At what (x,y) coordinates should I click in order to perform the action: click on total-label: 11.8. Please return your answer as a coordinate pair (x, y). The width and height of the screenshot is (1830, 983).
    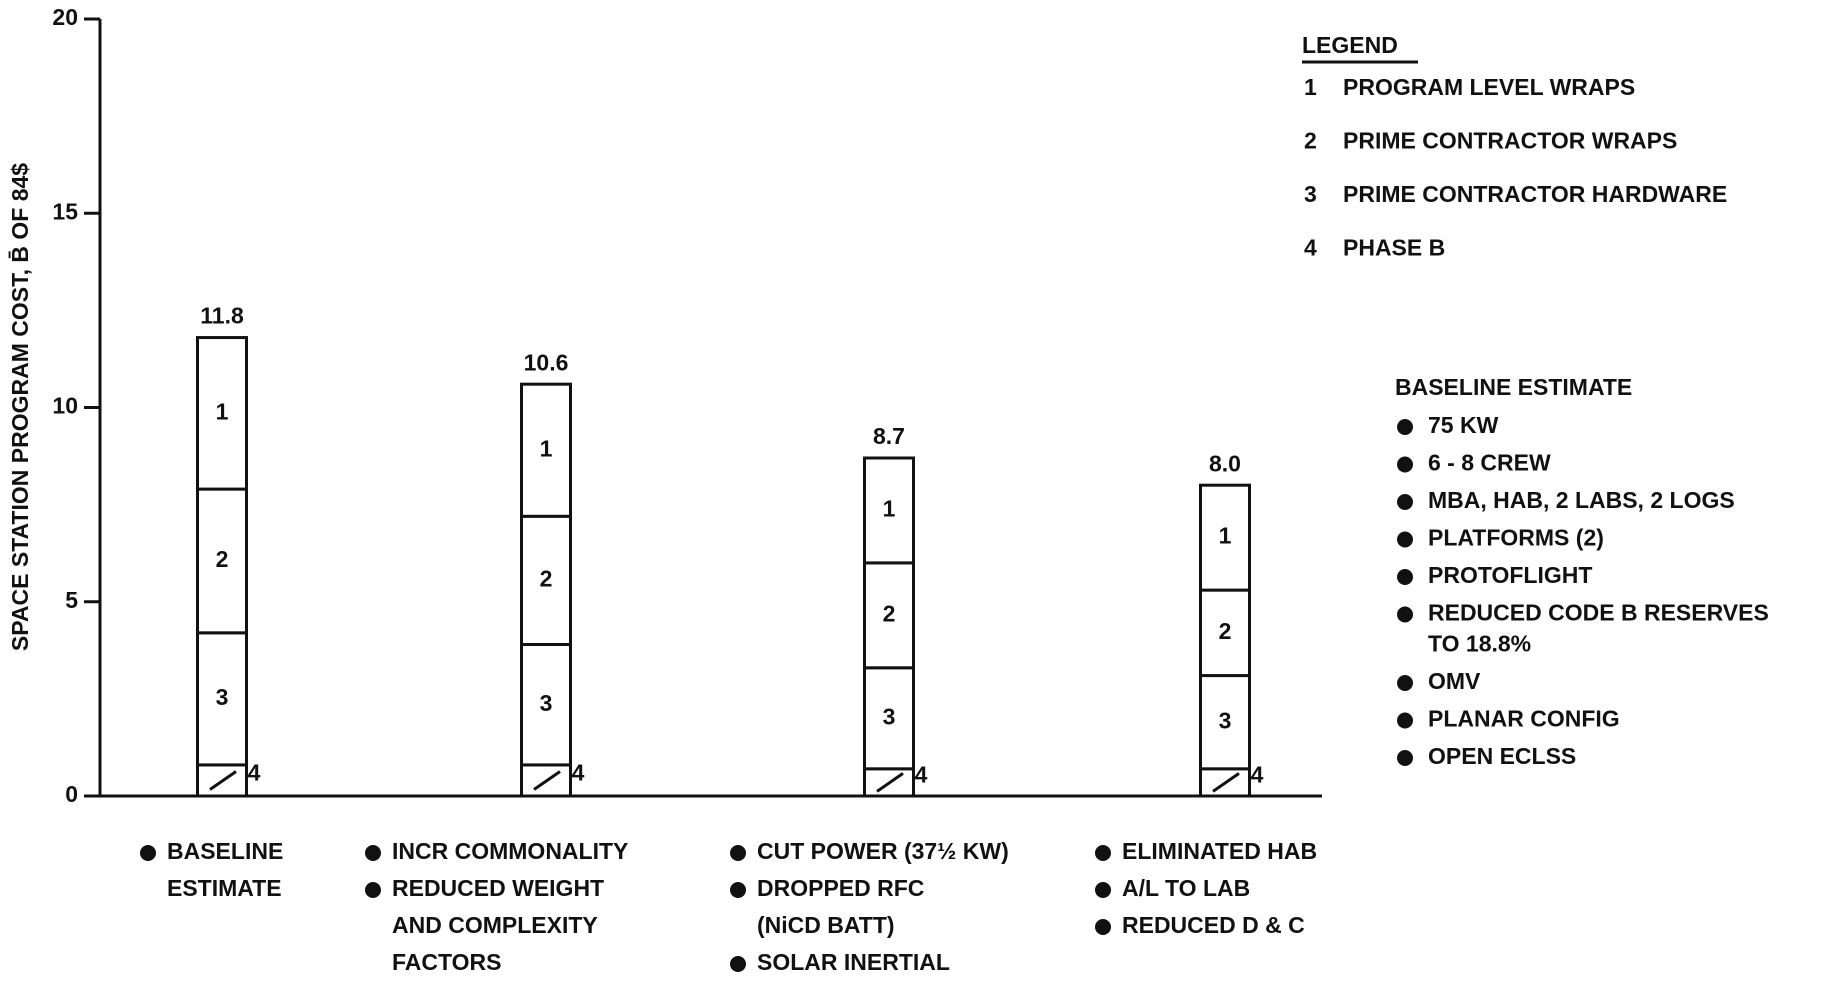
    Looking at the image, I should click on (222, 316).